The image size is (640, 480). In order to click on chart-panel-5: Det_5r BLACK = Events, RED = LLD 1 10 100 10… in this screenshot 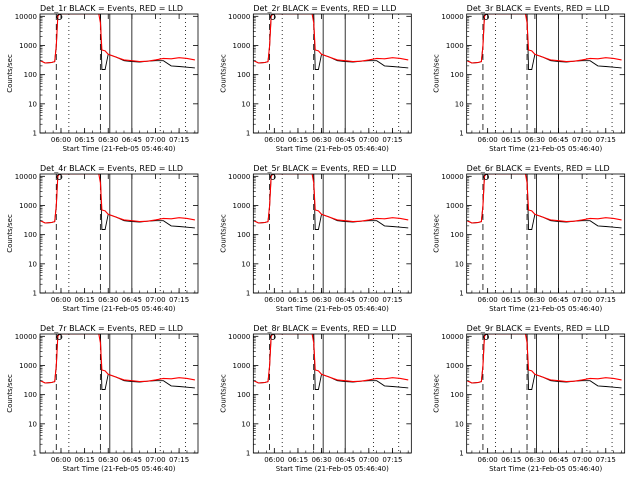, I will do `click(315, 238)`.